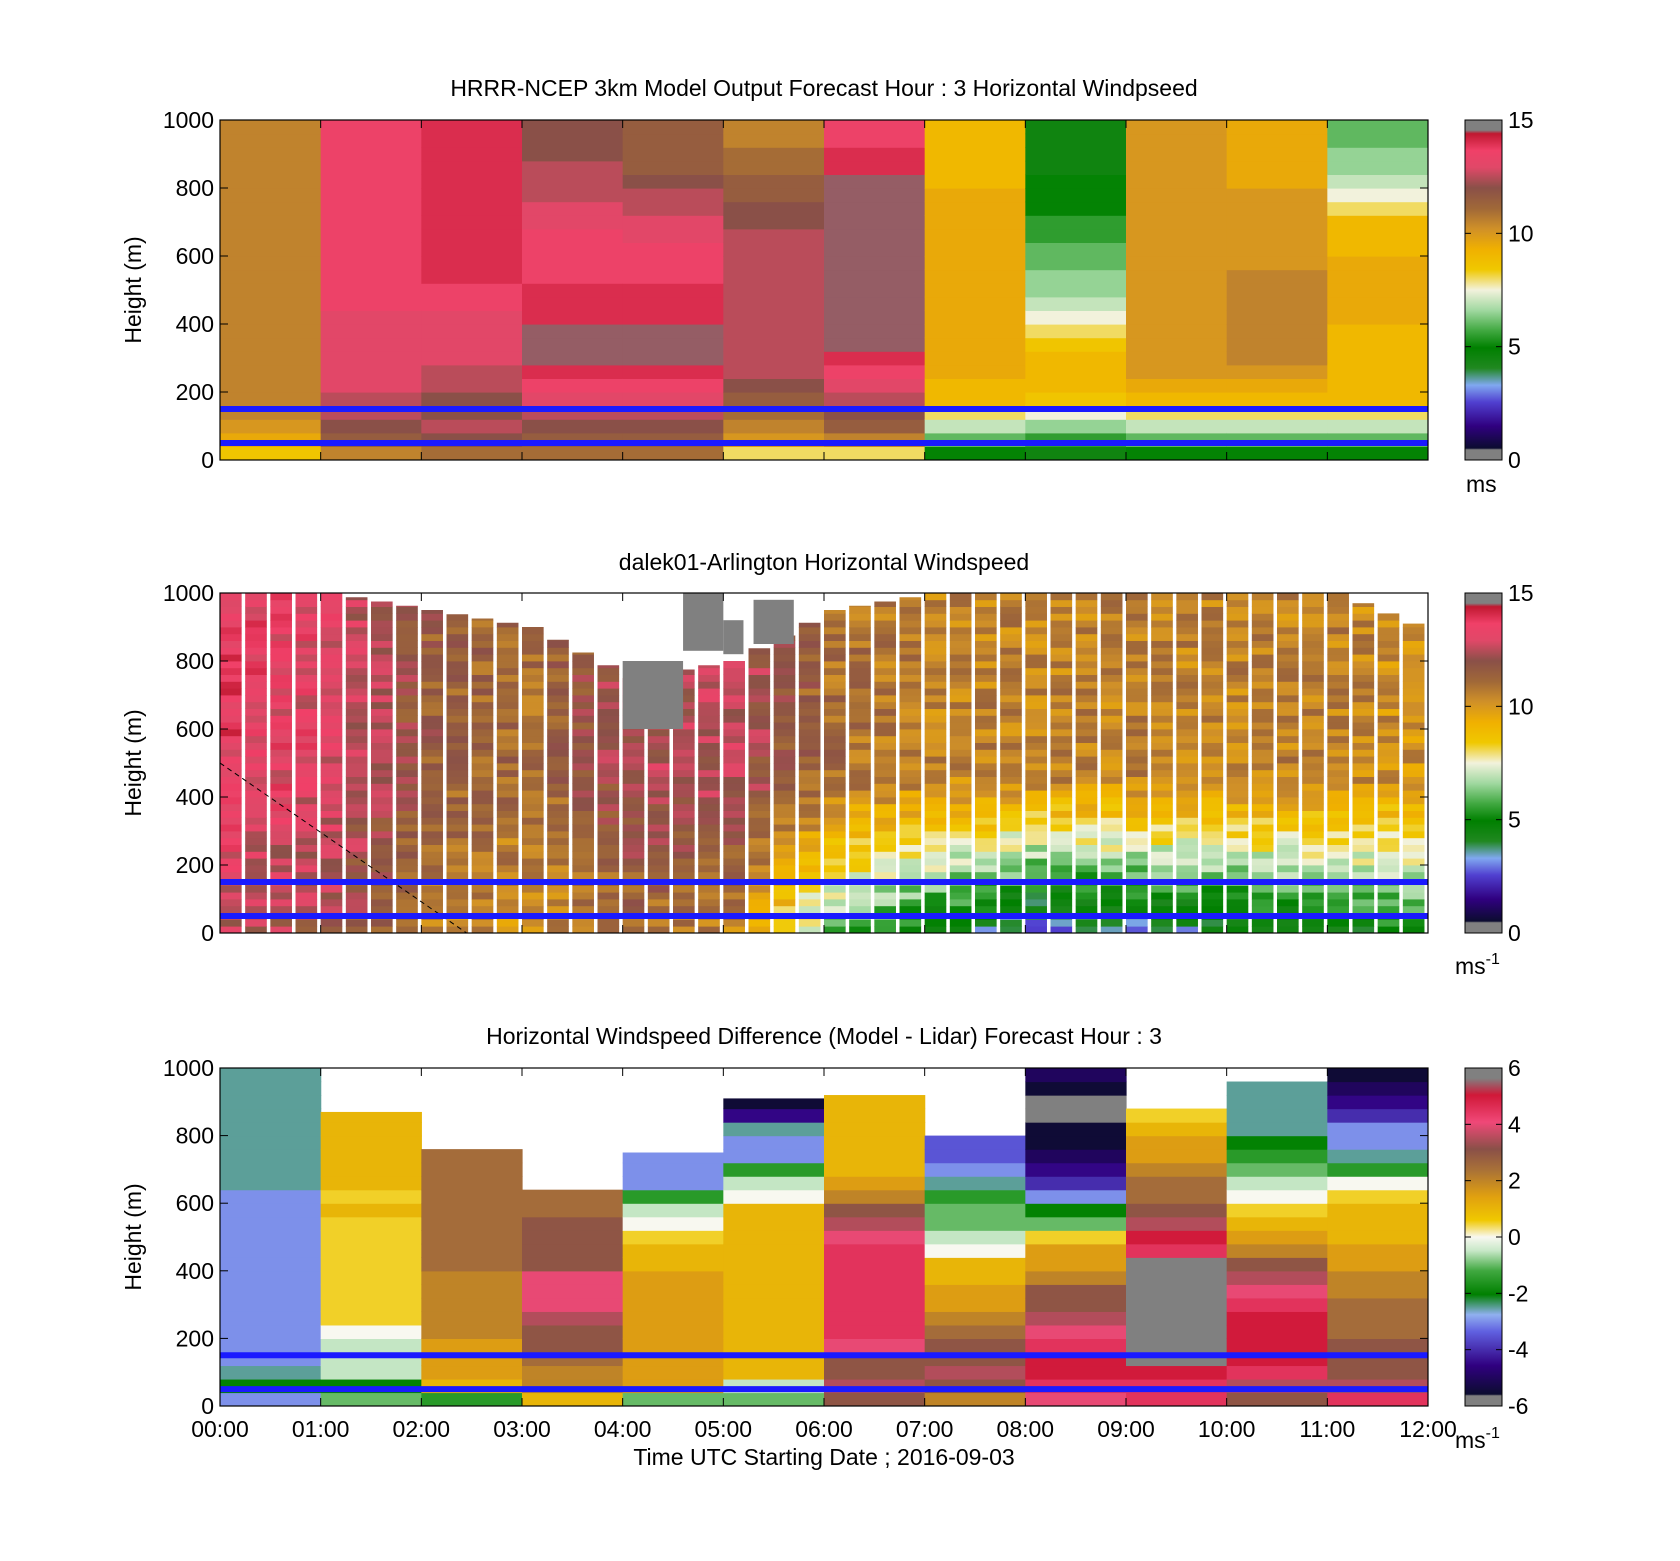 The width and height of the screenshot is (1680, 1561). What do you see at coordinates (1483, 290) in the screenshot?
I see `model-colorbar-gradient` at bounding box center [1483, 290].